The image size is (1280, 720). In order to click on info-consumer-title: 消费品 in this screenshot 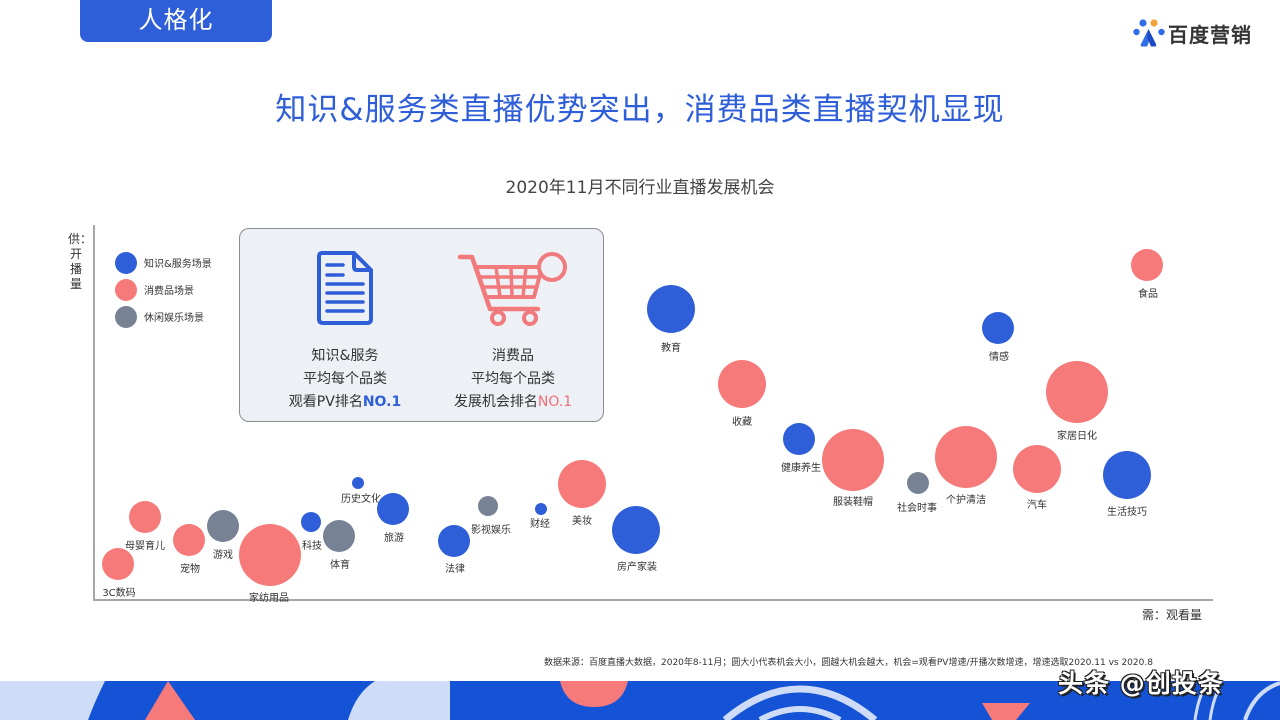, I will do `click(513, 356)`.